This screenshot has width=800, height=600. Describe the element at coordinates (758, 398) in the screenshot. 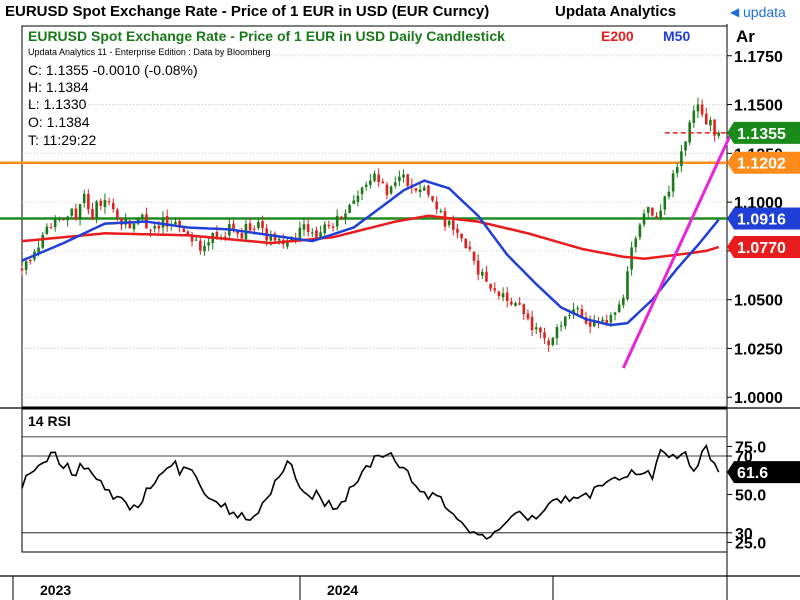

I see `price-tick-label: 1.0000` at that location.